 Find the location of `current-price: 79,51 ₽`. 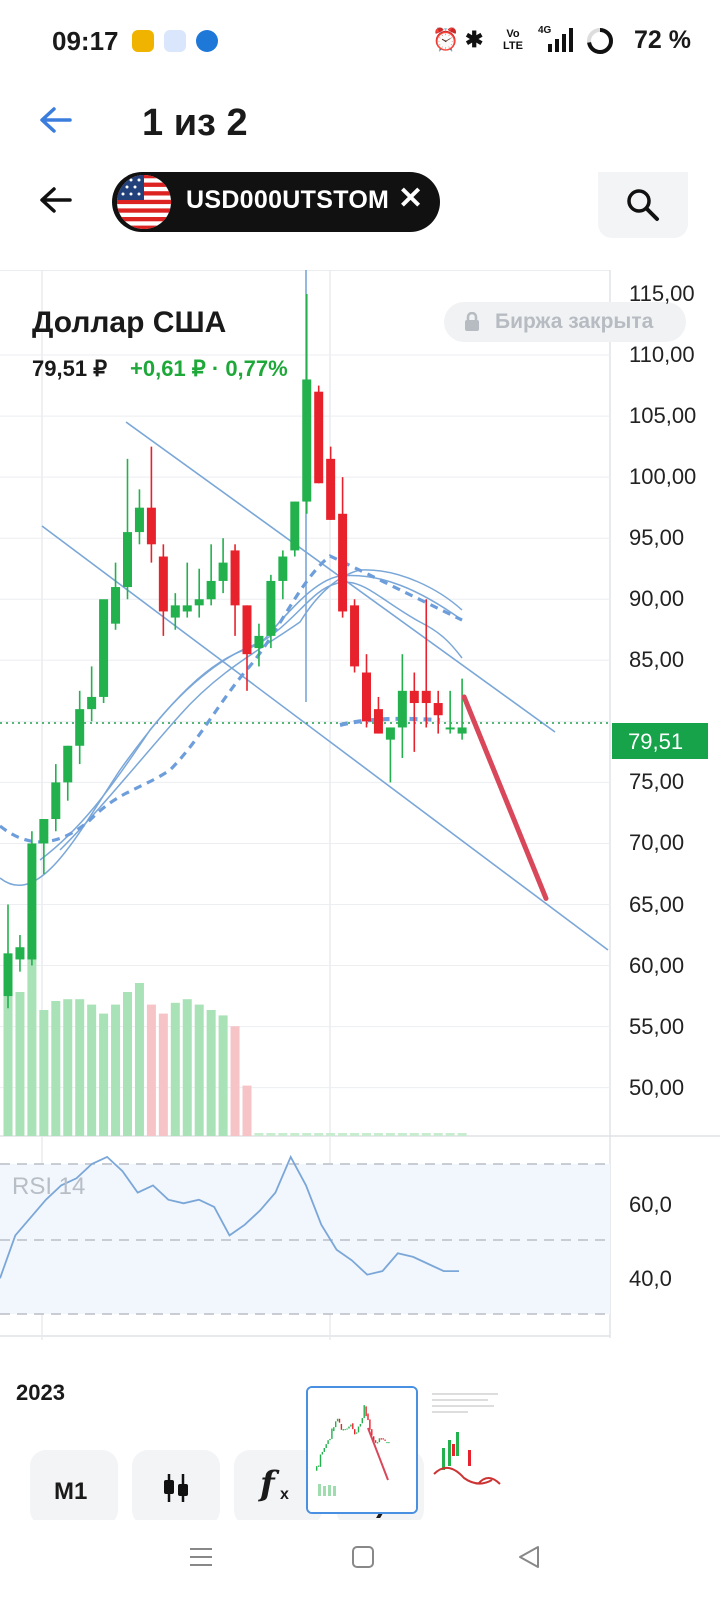

current-price: 79,51 ₽ is located at coordinates (70, 368).